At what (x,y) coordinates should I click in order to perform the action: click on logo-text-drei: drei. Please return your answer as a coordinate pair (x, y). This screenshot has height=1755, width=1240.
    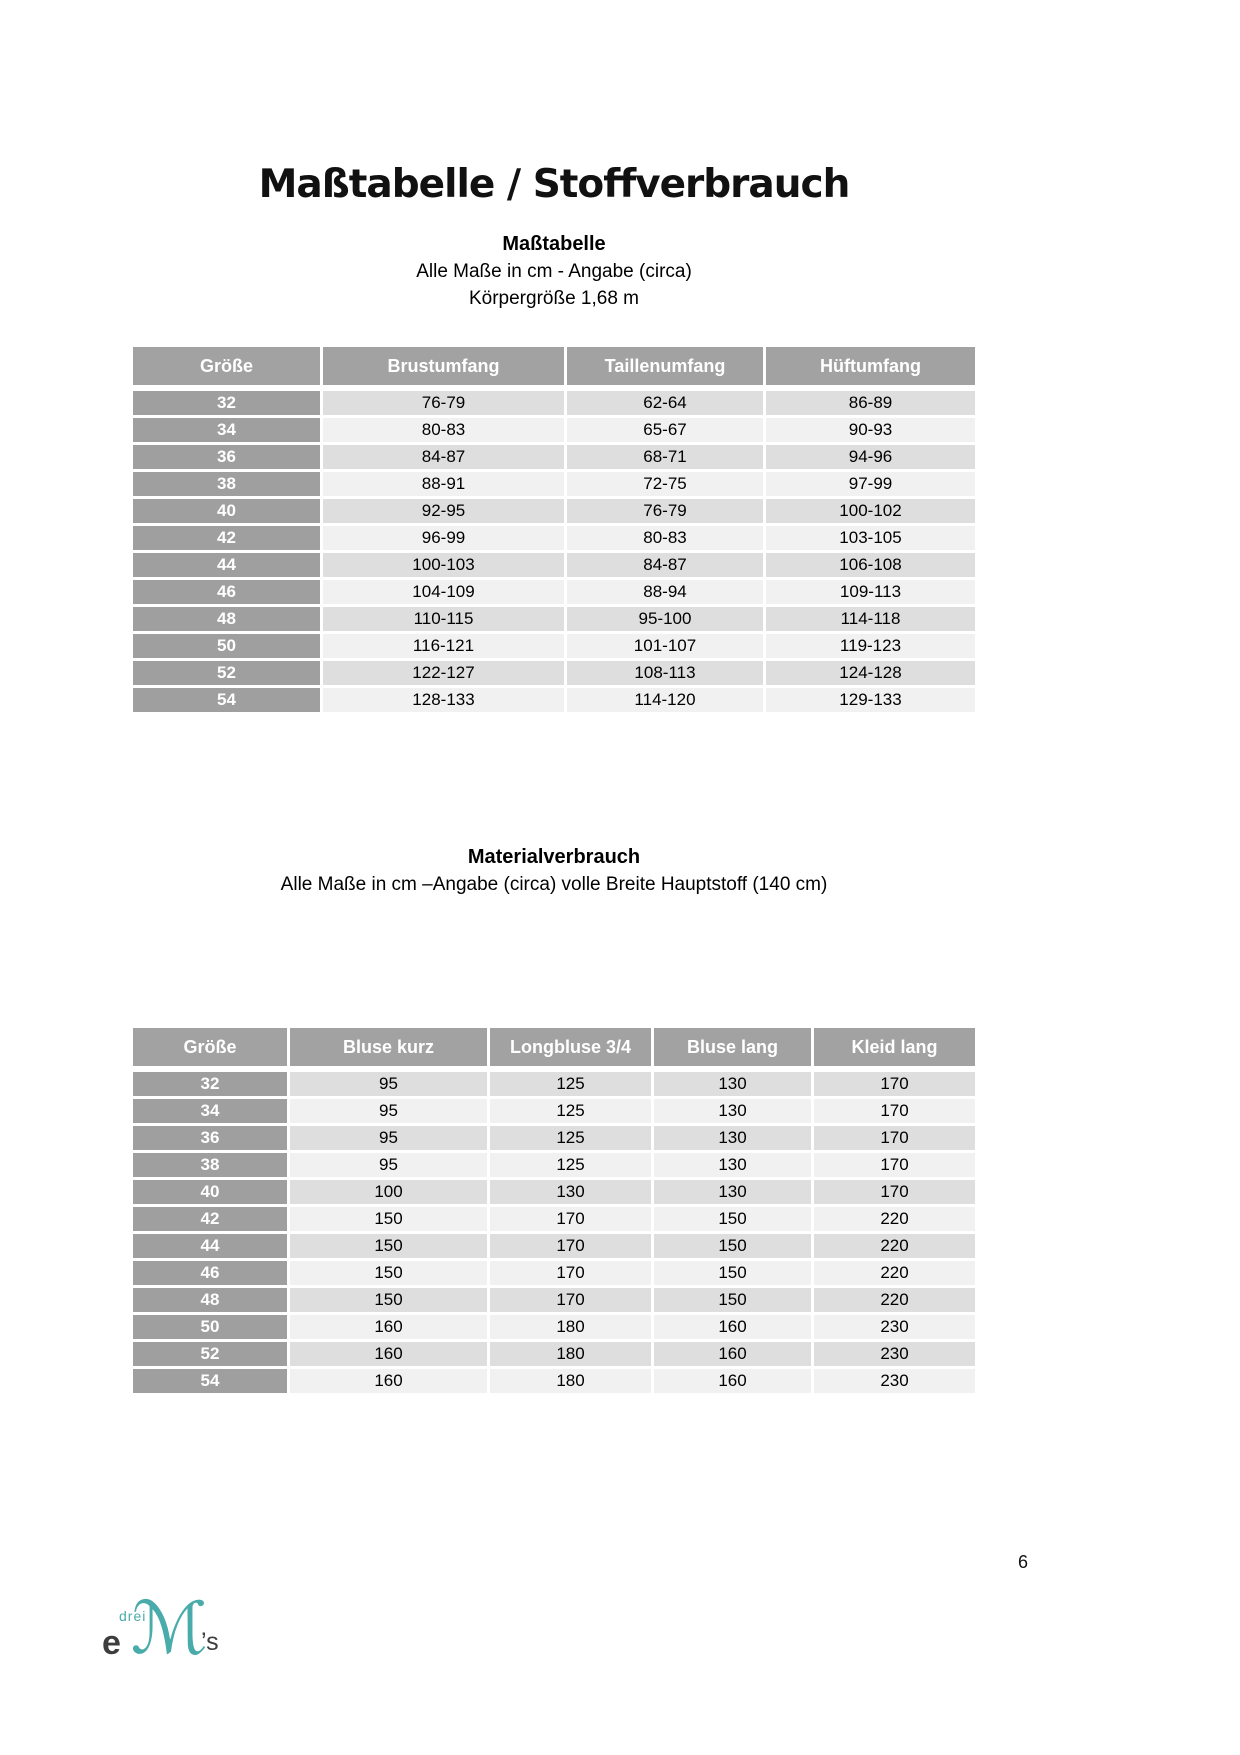
    Looking at the image, I should click on (133, 1616).